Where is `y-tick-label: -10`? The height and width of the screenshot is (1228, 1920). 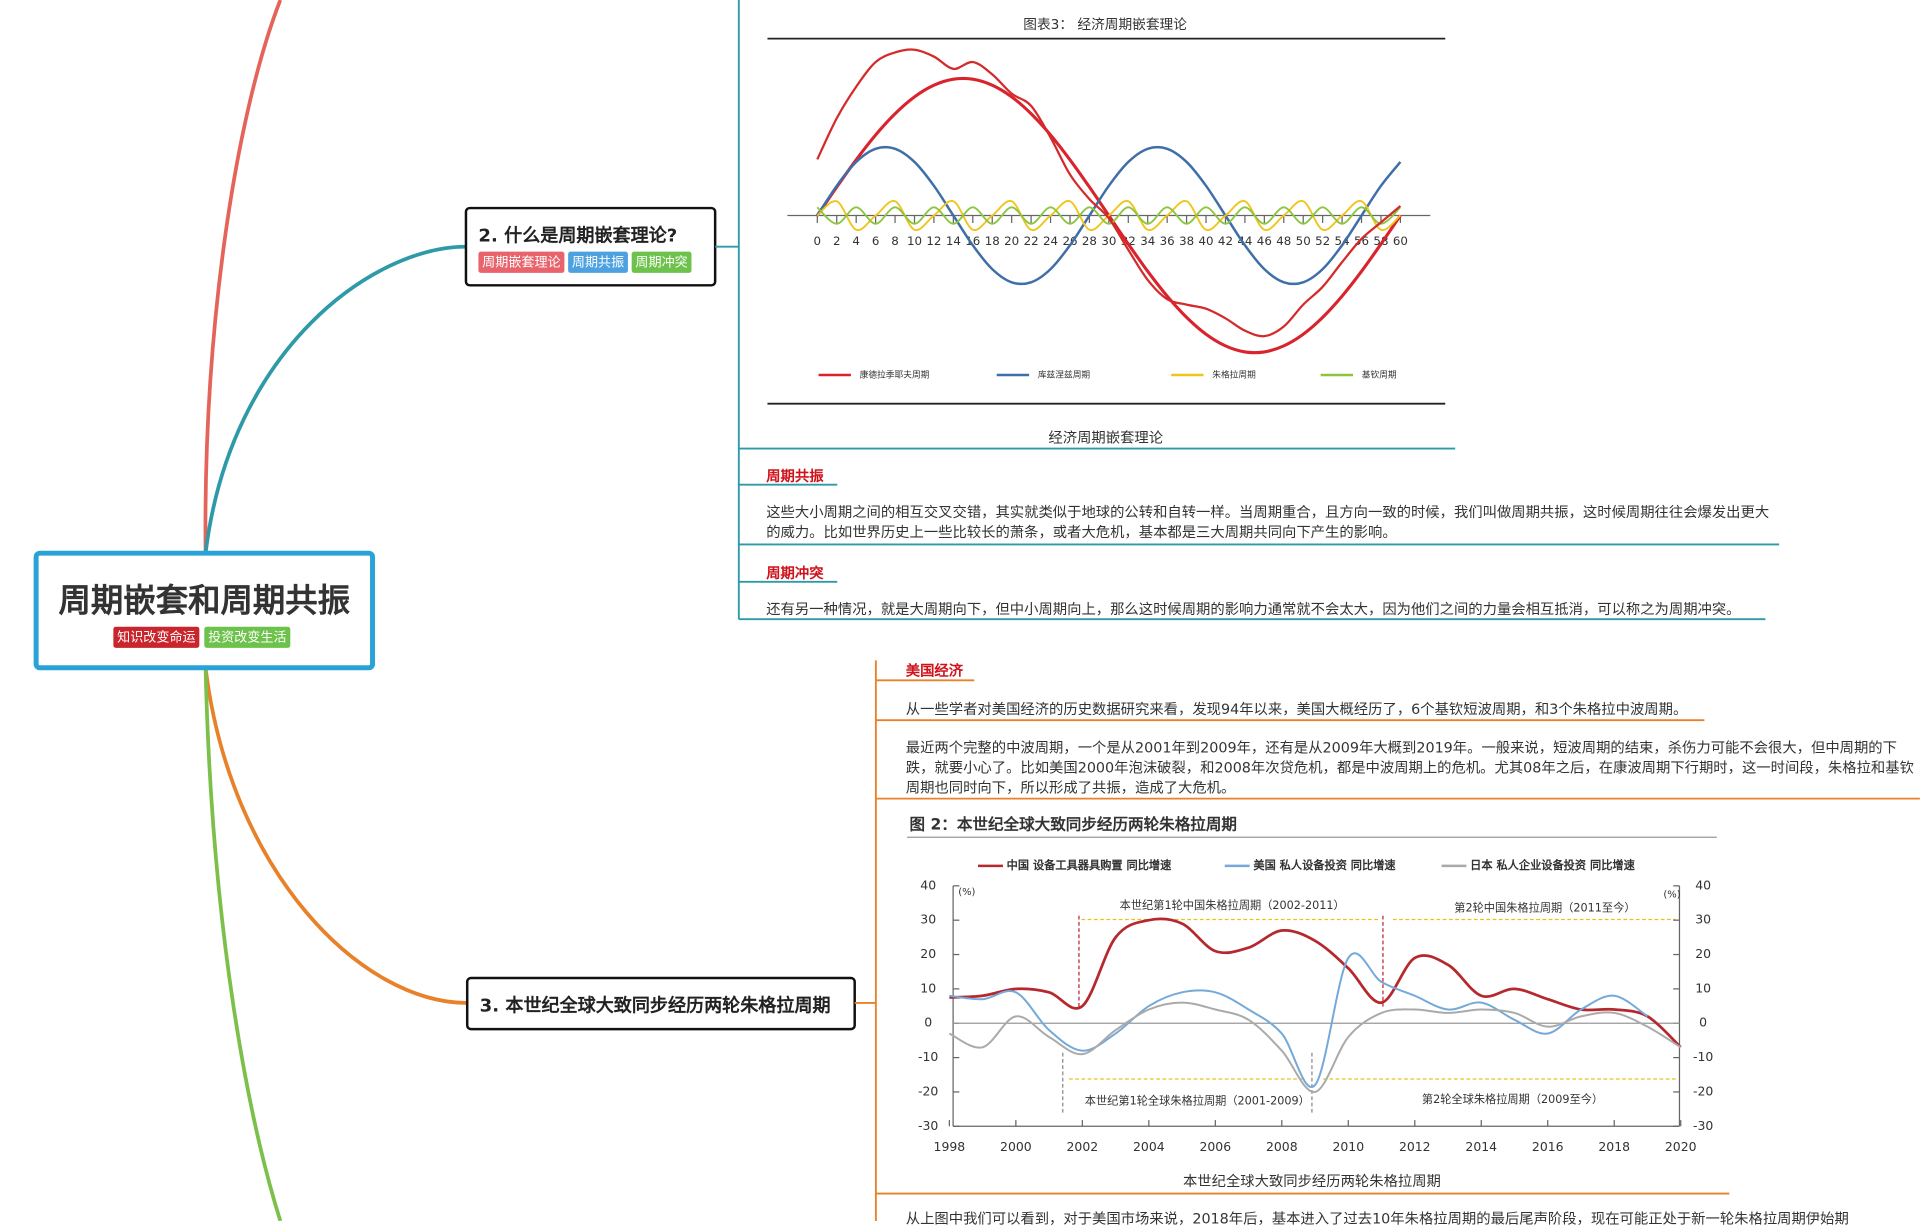
y-tick-label: -10 is located at coordinates (928, 1056).